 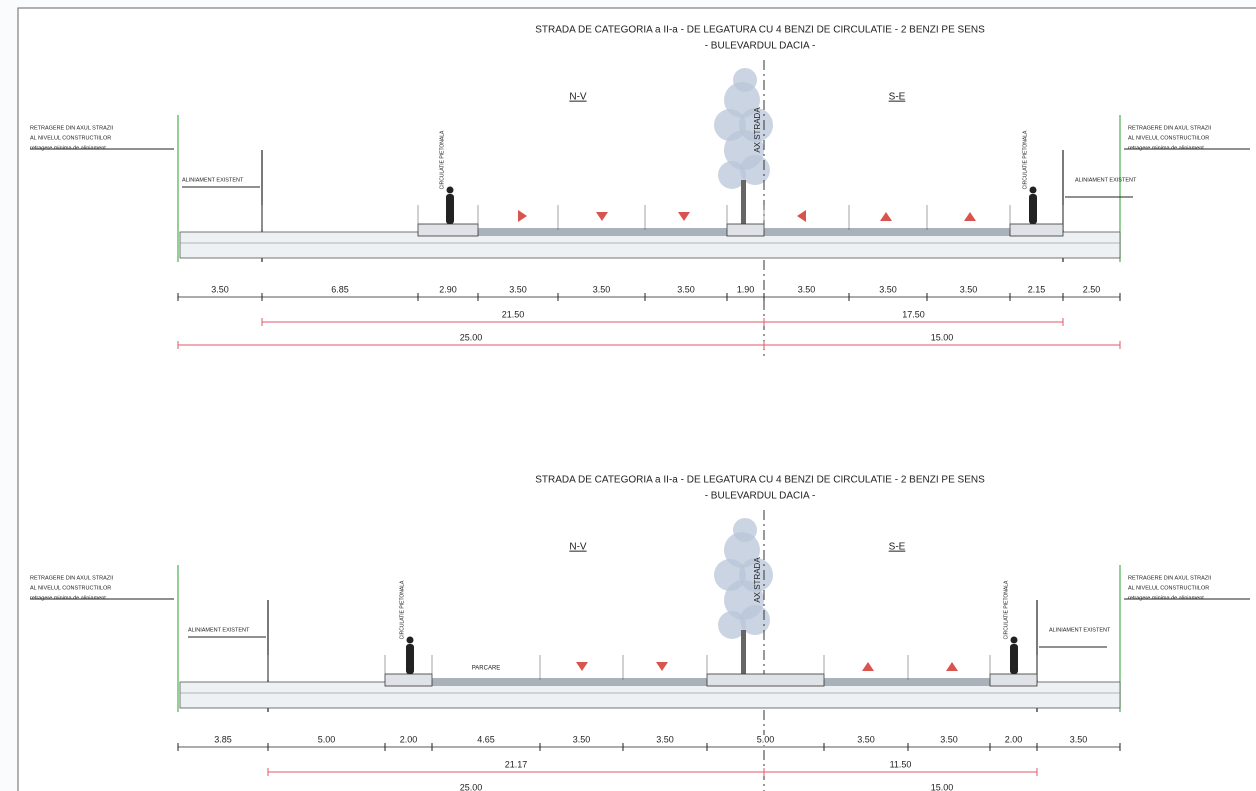 I want to click on red-dimension-label: 21.50, so click(x=513, y=314).